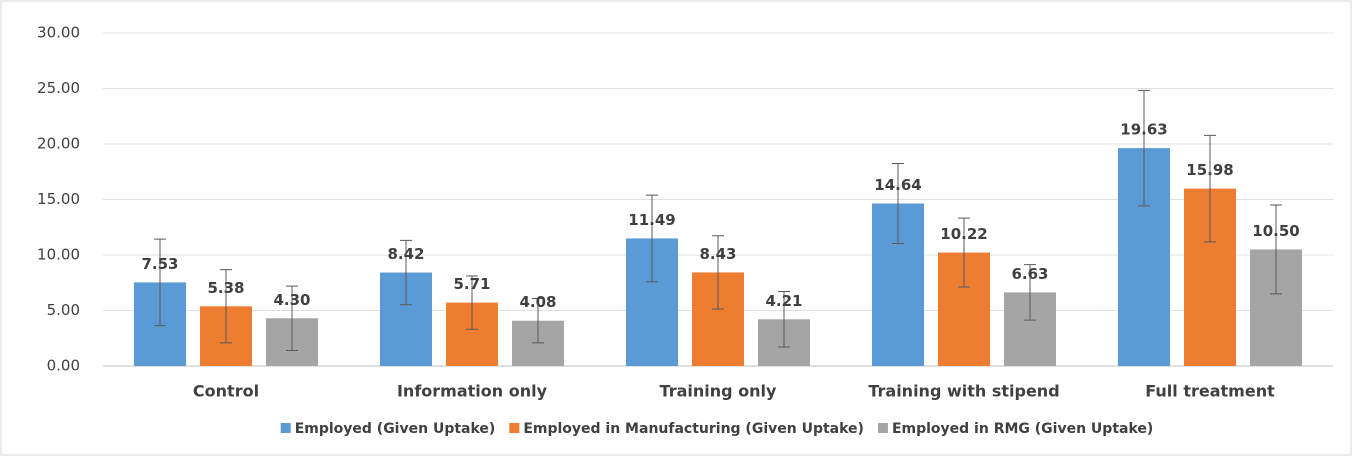 This screenshot has height=456, width=1352. What do you see at coordinates (225, 288) in the screenshot?
I see `data-label: 5.38` at bounding box center [225, 288].